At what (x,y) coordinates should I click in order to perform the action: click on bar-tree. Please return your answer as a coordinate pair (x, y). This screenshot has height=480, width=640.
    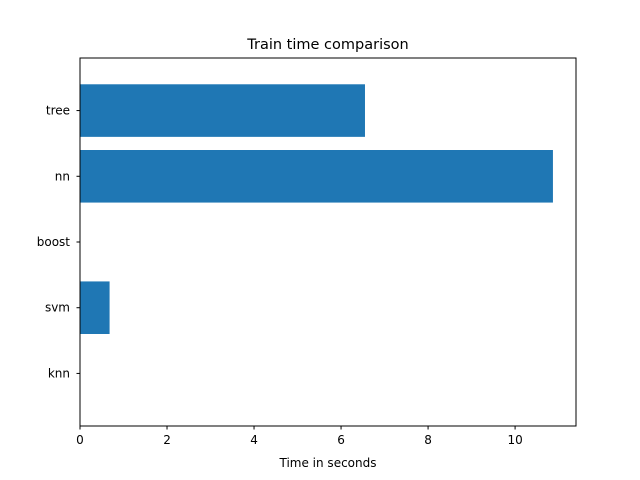
    Looking at the image, I should click on (222, 110).